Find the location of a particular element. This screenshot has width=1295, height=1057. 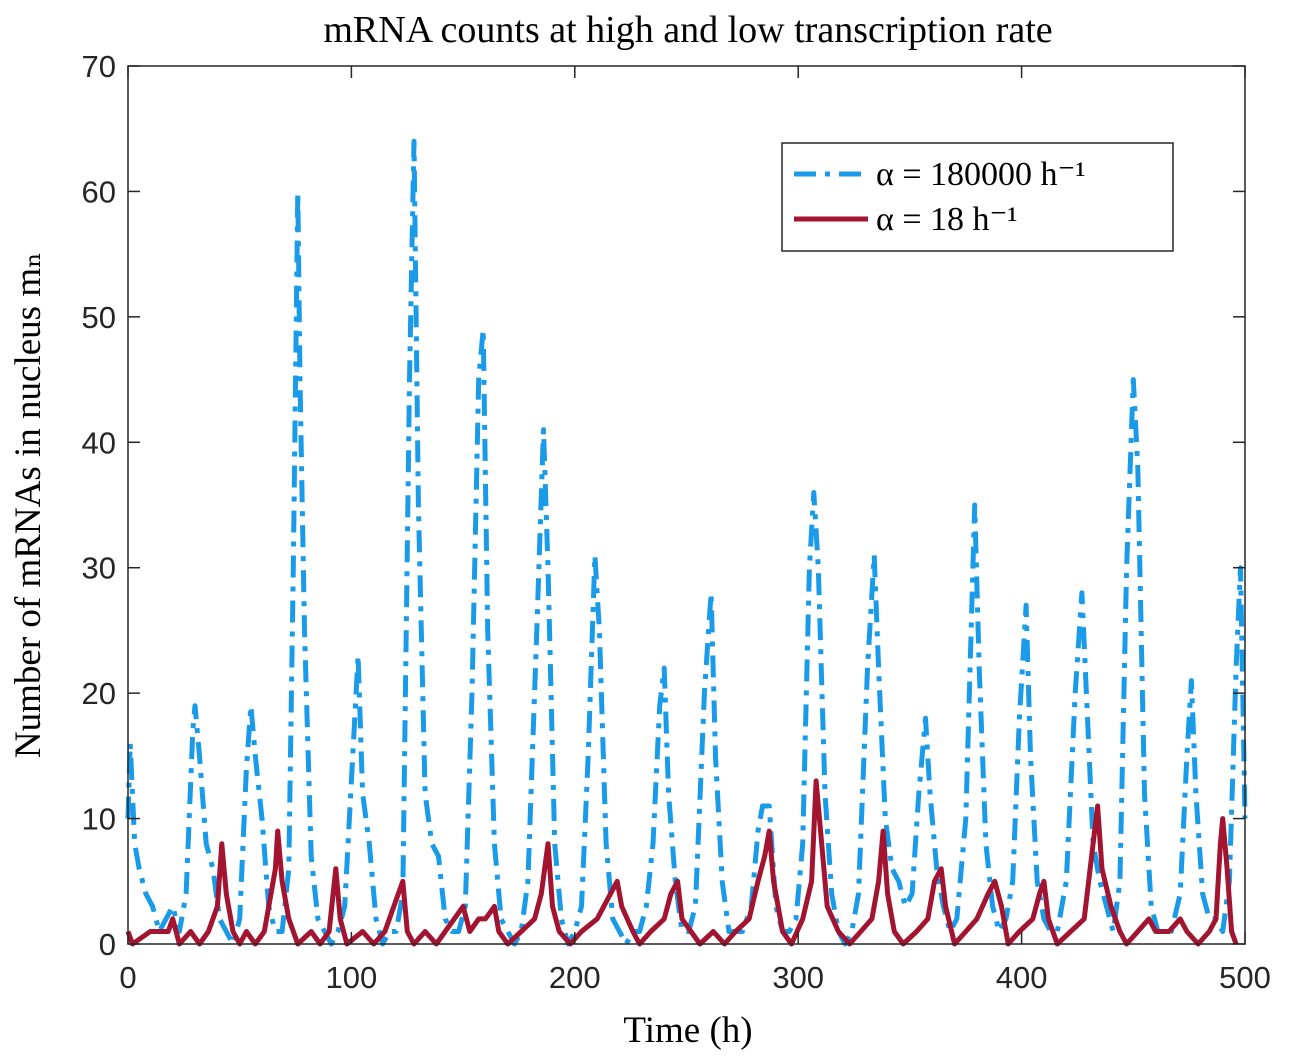

y-tick-label: 40 is located at coordinates (99, 442).